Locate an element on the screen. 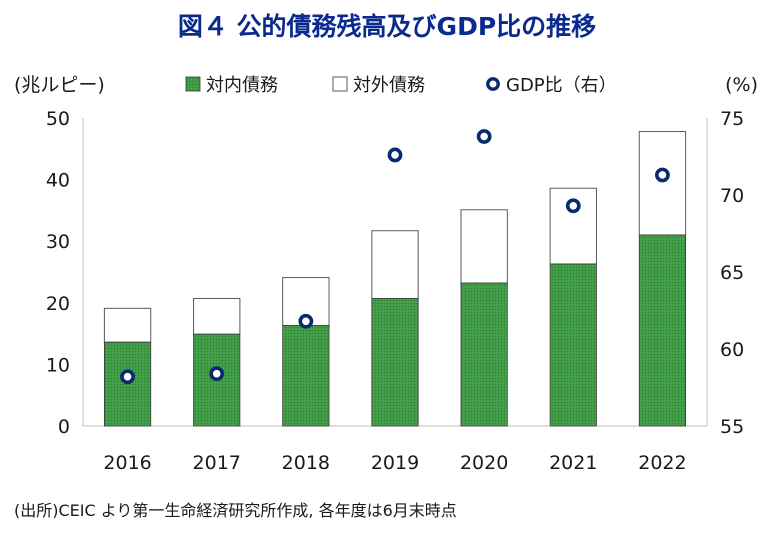 This screenshot has height=540, width=774. right-tick-label: 60 is located at coordinates (732, 350).